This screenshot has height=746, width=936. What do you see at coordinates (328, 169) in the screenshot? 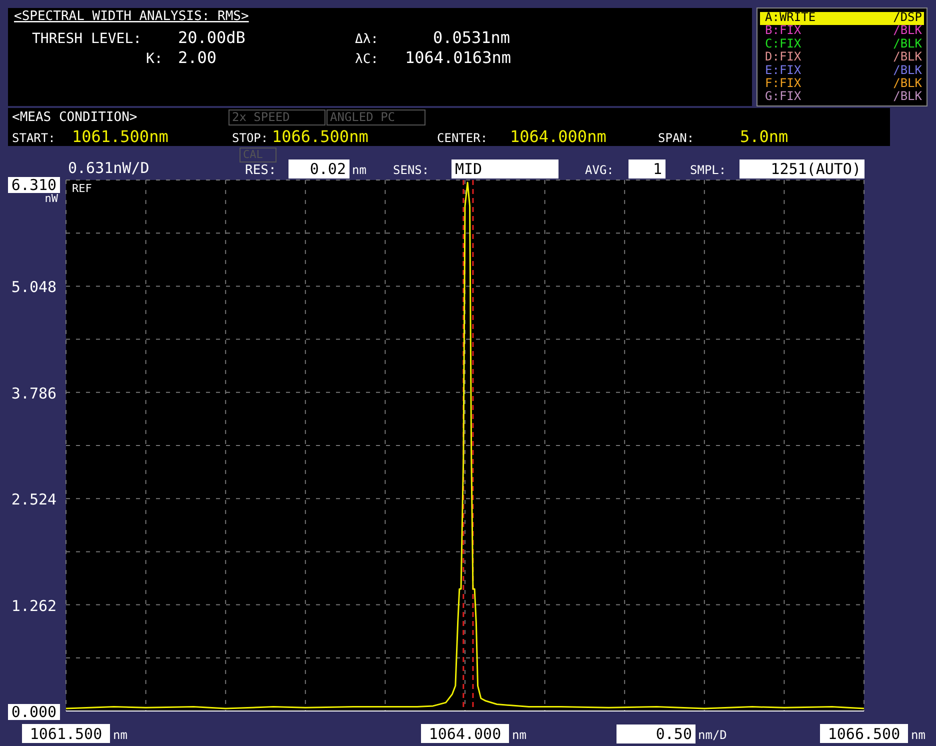
I see `text: 0.02` at bounding box center [328, 169].